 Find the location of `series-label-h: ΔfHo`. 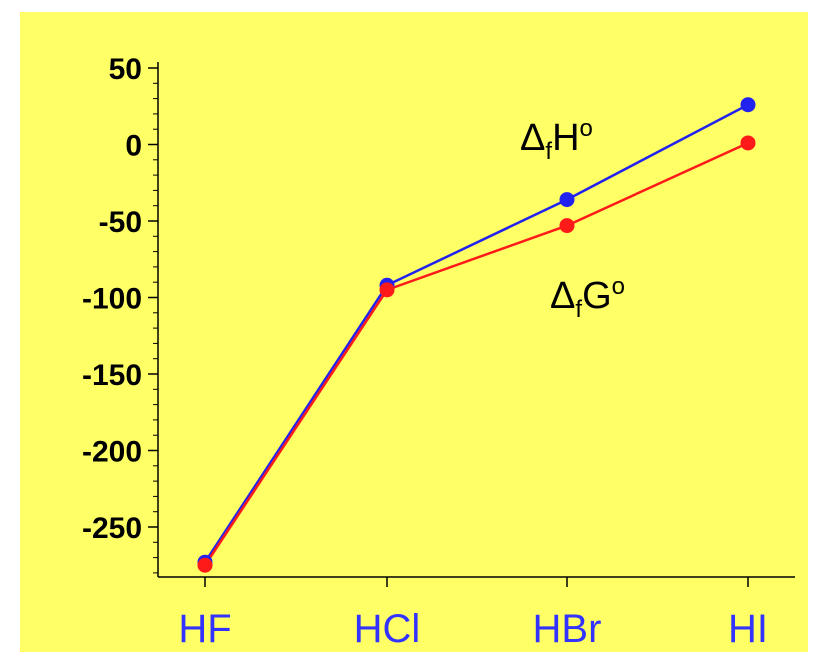

series-label-h: ΔfHo is located at coordinates (556, 140).